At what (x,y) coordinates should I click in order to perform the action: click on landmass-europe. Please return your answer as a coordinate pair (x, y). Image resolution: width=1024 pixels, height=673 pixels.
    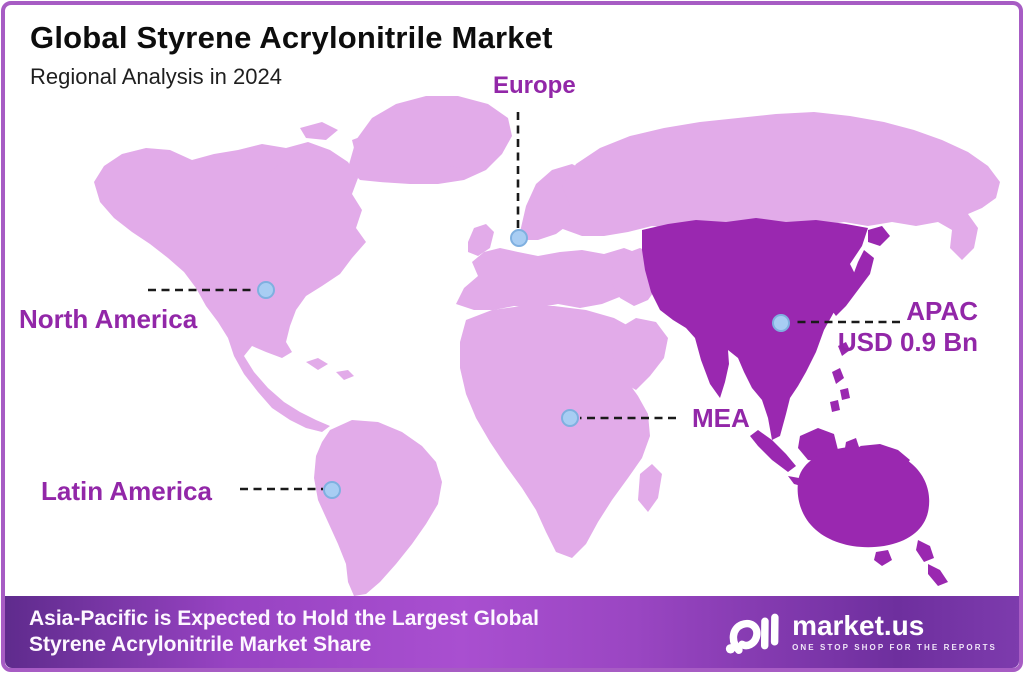
    Looking at the image, I should click on (551, 279).